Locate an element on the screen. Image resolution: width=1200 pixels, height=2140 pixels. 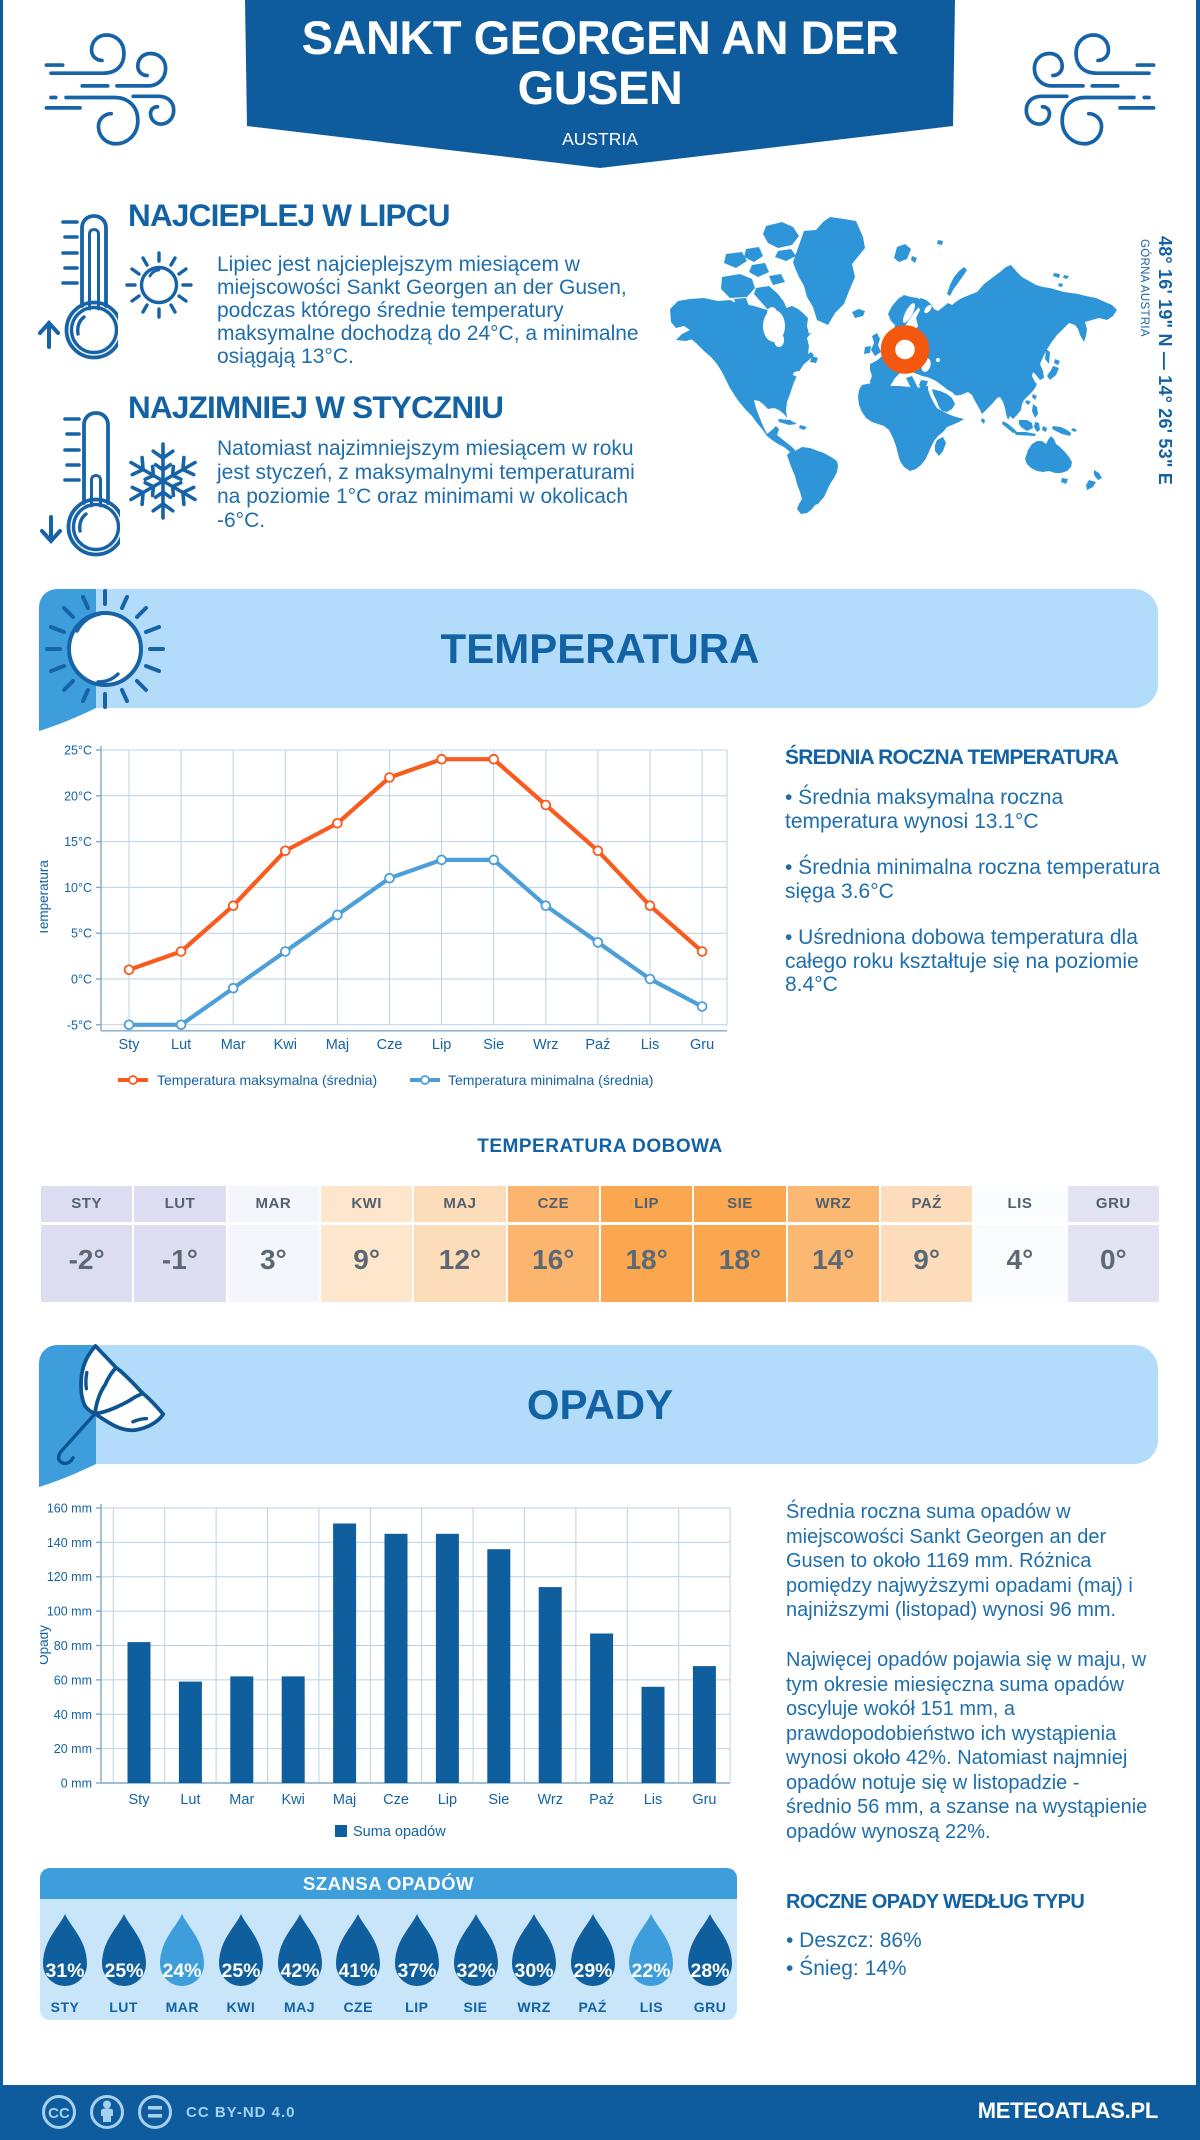
svg-text: 41% is located at coordinates (358, 1971).